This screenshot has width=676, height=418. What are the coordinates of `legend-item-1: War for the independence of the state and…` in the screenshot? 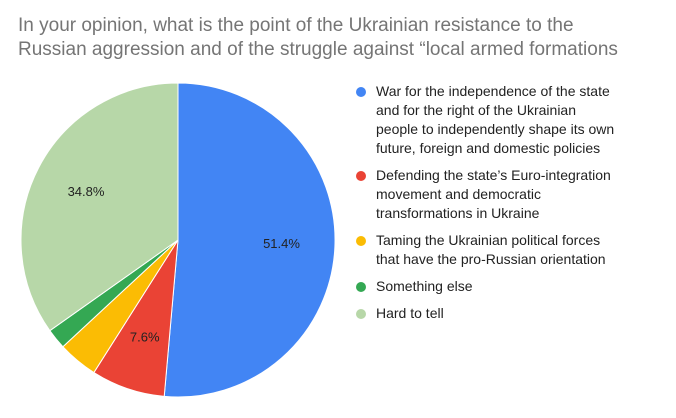 It's located at (514, 120).